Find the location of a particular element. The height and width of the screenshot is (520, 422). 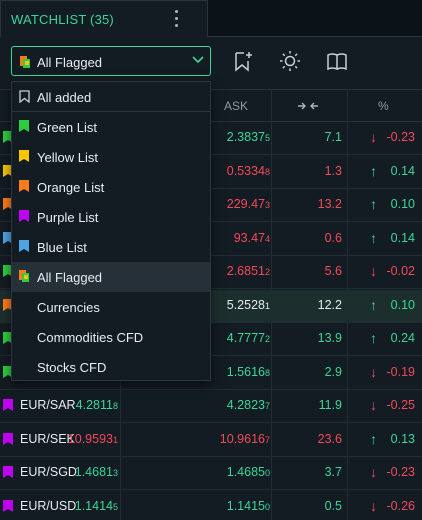

table-row: EUR/SGD 1.46813 1.46850 3.7 ↓ -0.23 is located at coordinates (211, 473).